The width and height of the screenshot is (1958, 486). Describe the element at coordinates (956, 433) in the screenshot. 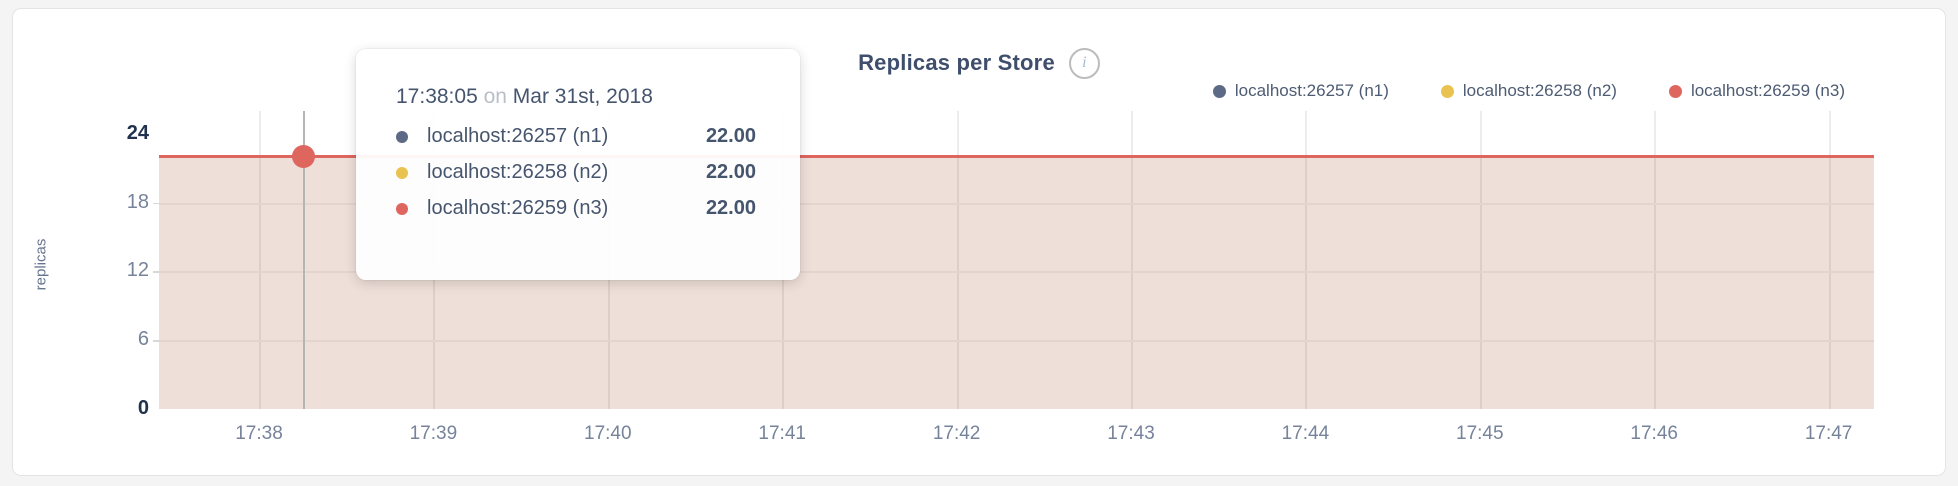

I see `x-tick-label: 17:42` at that location.